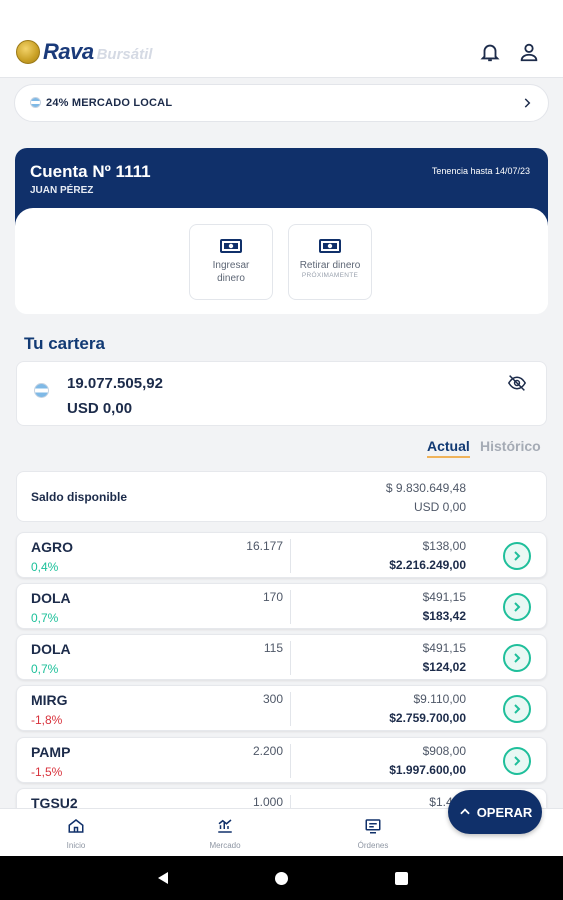 Image resolution: width=563 pixels, height=900 pixels. What do you see at coordinates (480, 171) in the screenshot?
I see `tenencia-date: Tenencia hasta 14/07/23` at bounding box center [480, 171].